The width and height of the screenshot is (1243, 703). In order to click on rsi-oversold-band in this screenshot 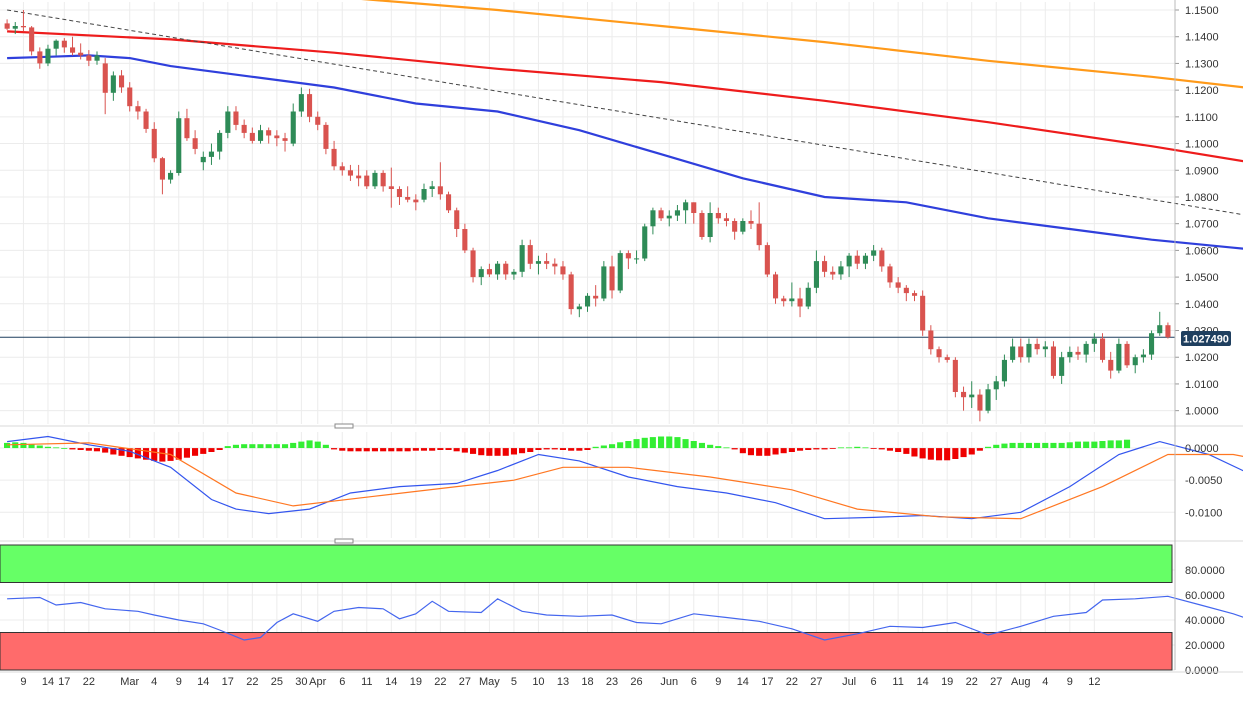, I will do `click(586, 651)`.